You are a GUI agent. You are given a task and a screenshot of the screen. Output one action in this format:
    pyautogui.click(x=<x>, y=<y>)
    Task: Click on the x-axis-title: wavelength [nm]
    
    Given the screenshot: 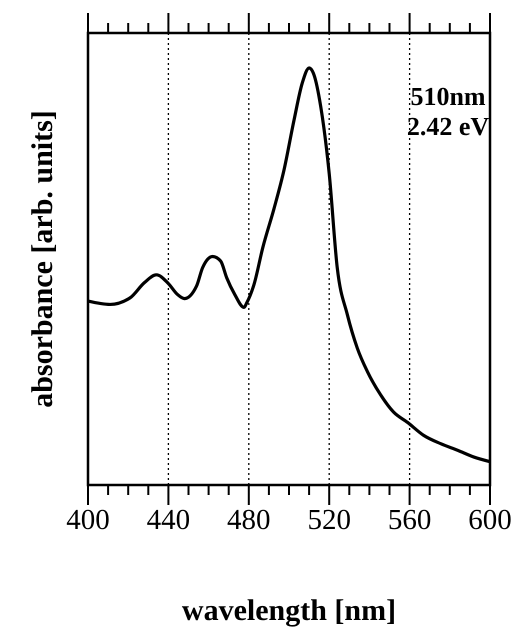 What is the action you would take?
    pyautogui.click(x=289, y=610)
    